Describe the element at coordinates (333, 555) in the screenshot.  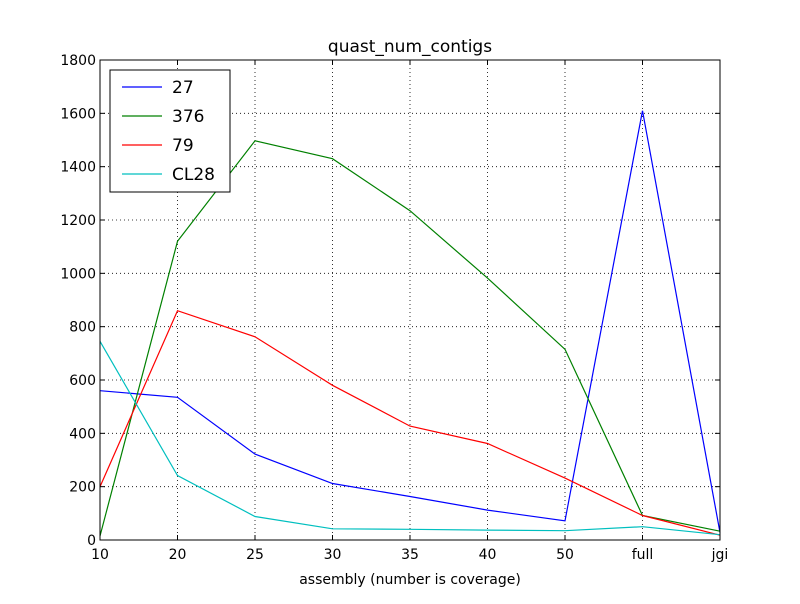
I see `x-tick-label: 30` at that location.